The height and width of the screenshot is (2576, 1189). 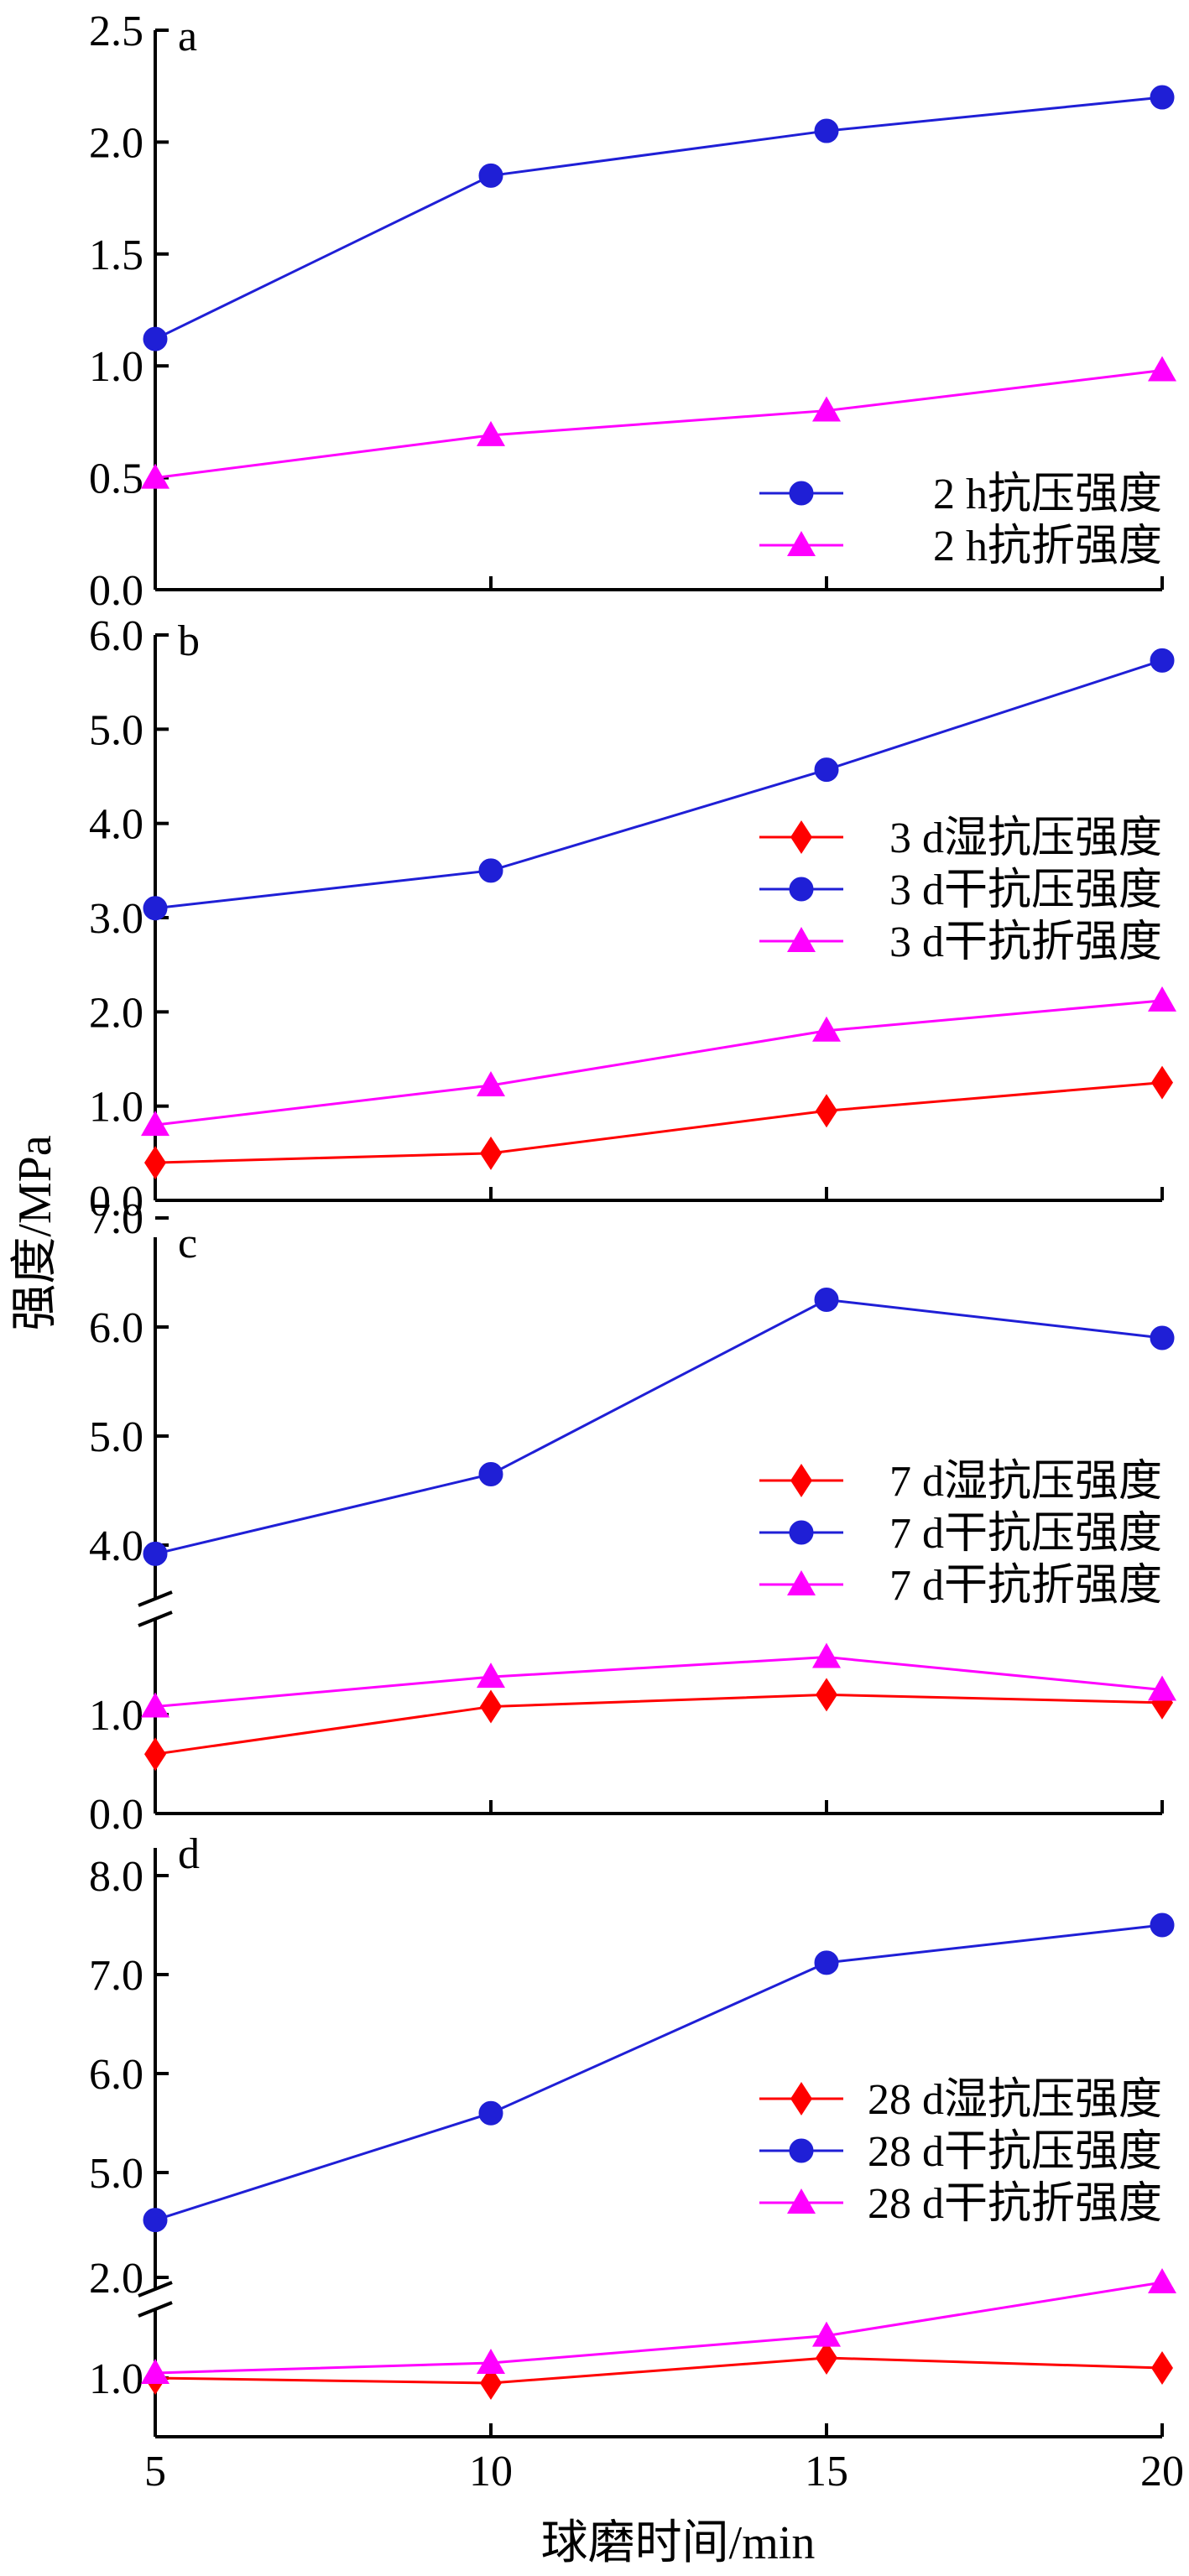 What do you see at coordinates (116, 1815) in the screenshot?
I see `panel-c-y-tick-label: 0.0` at bounding box center [116, 1815].